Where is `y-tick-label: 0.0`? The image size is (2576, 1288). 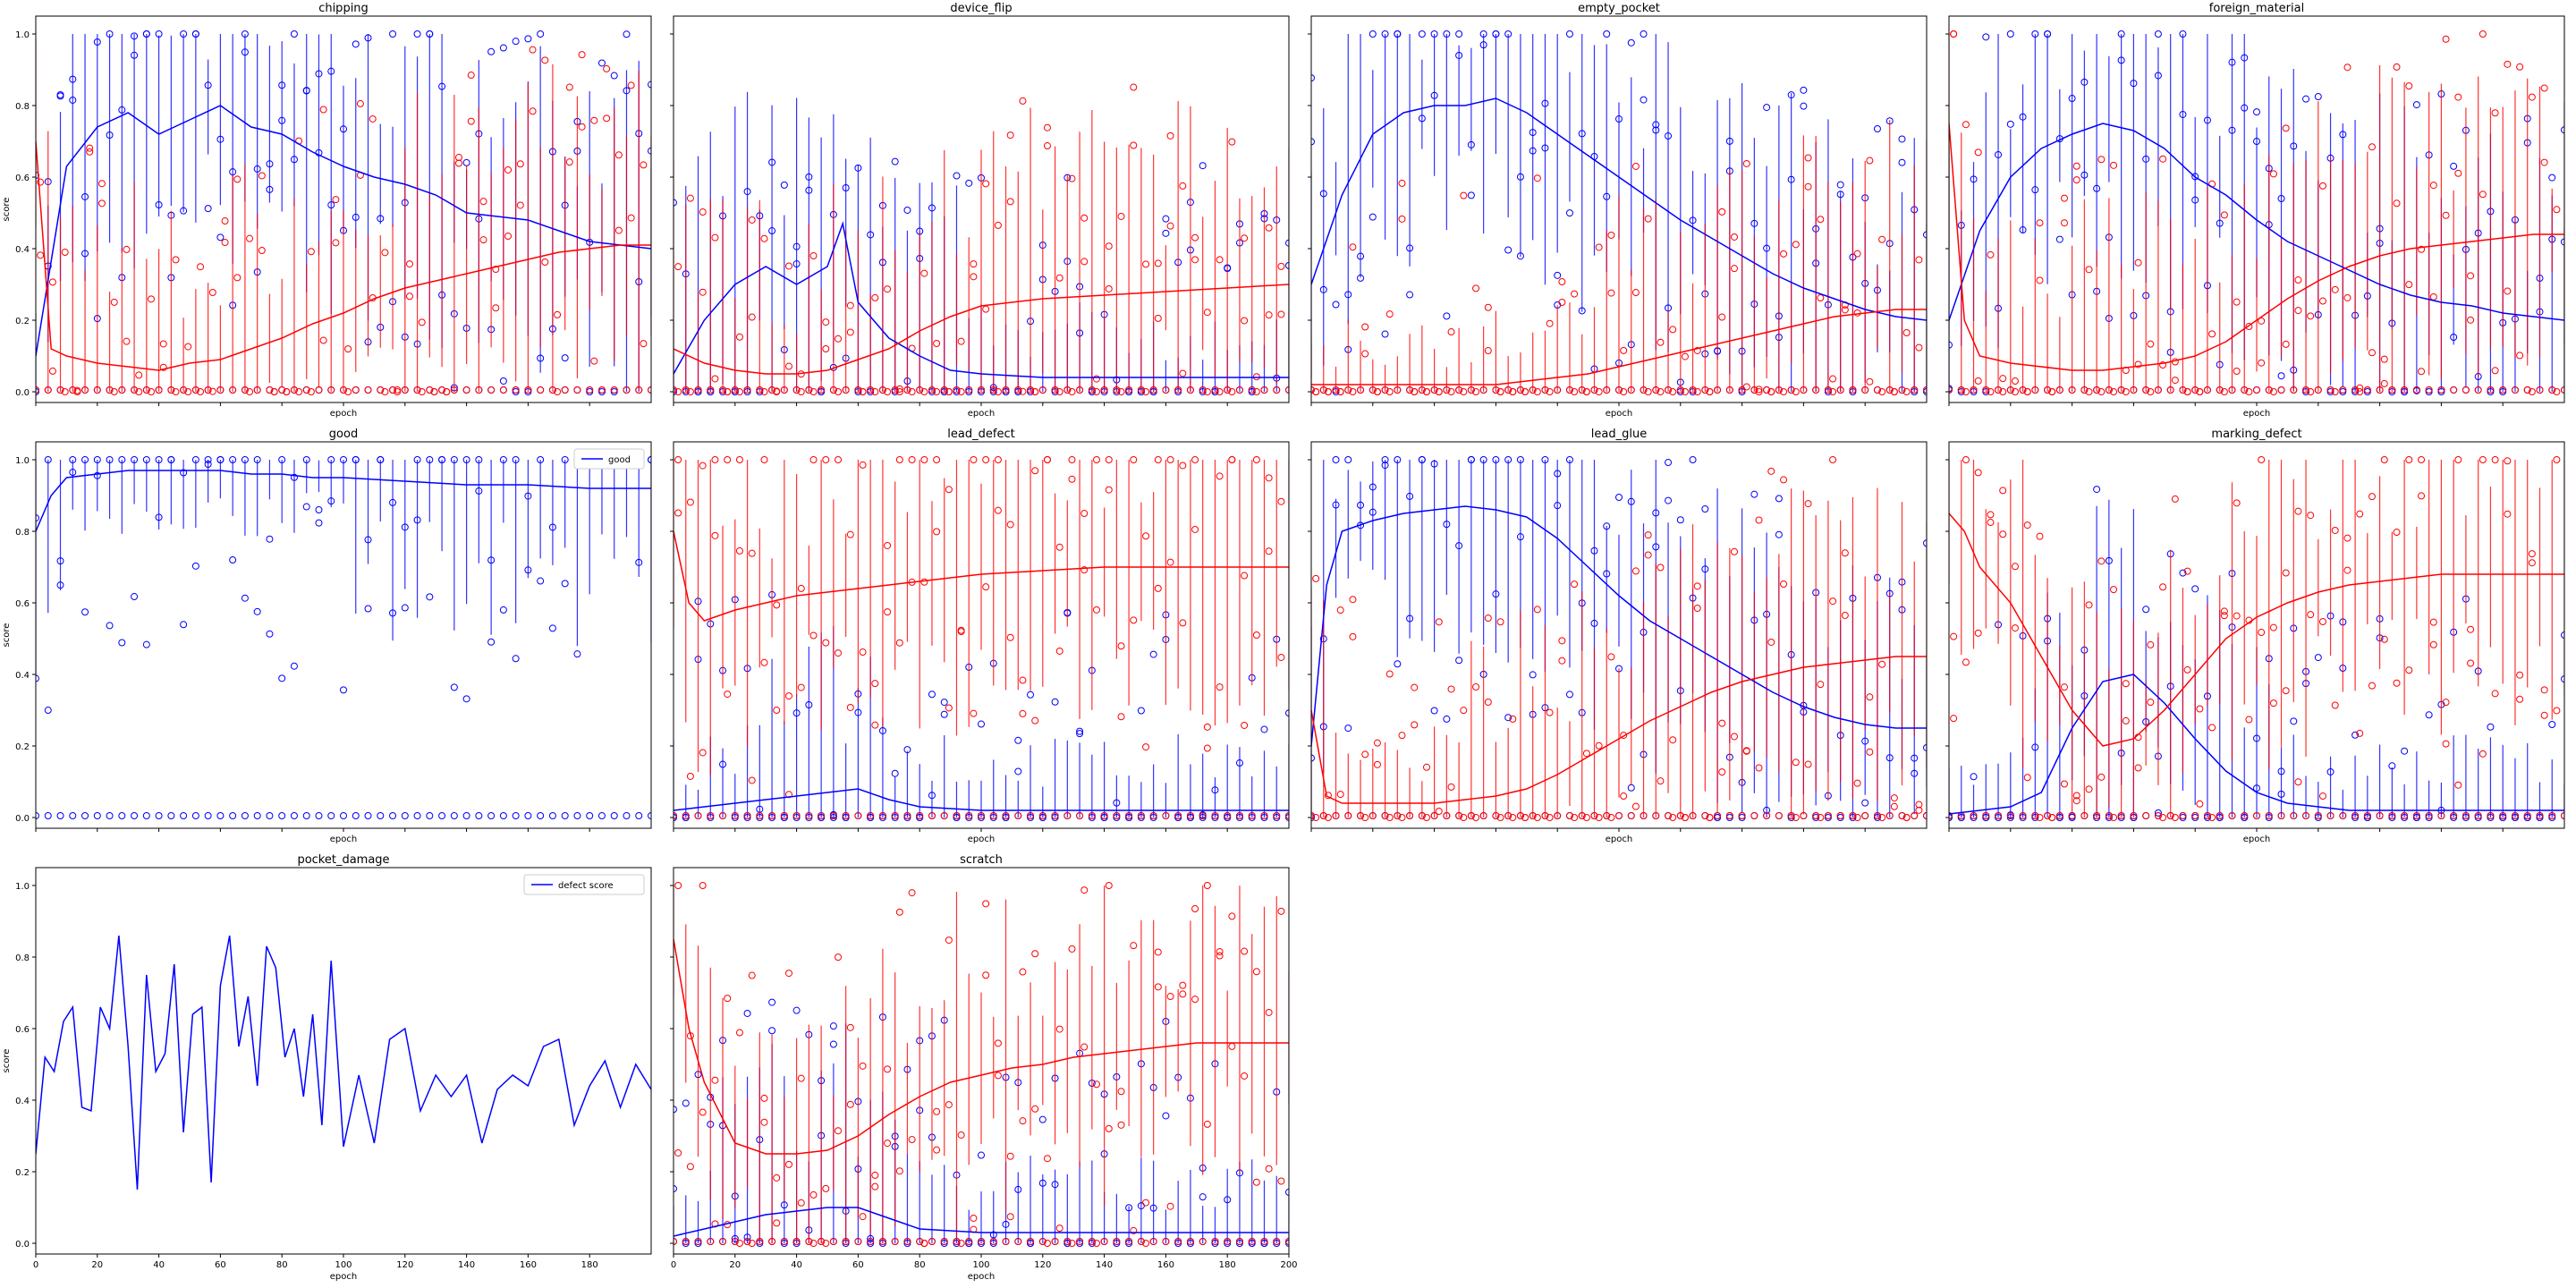
y-tick-label: 0.0 is located at coordinates (22, 819).